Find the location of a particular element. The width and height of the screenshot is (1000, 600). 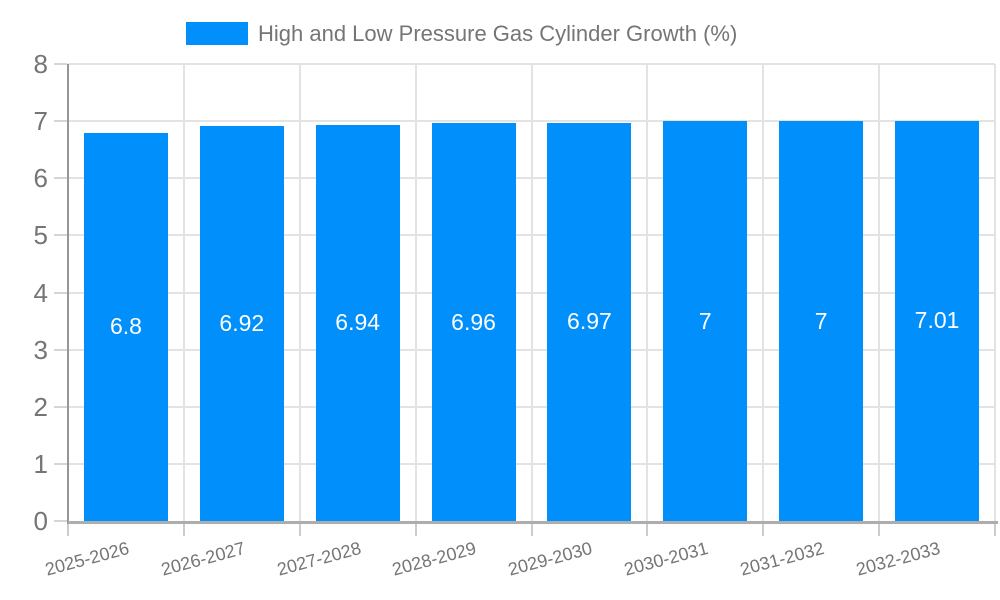

bar: 6.97 is located at coordinates (589, 321).